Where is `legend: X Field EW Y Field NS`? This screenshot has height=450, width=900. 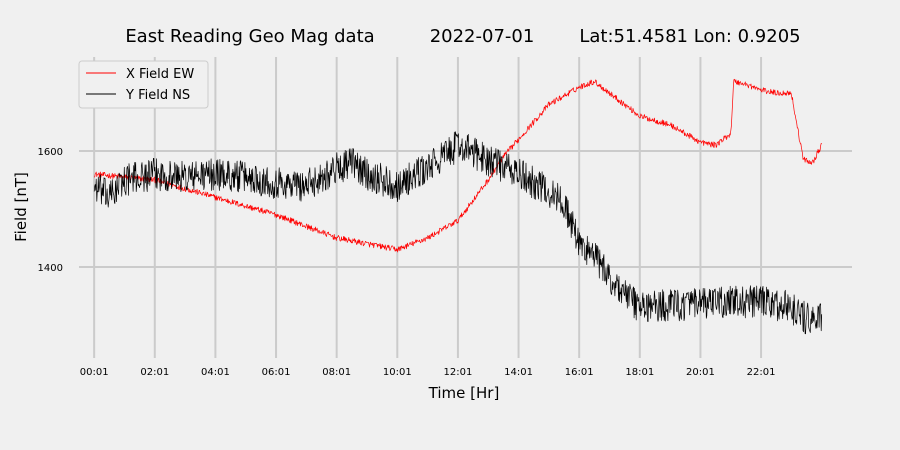 legend: X Field EW Y Field NS is located at coordinates (143, 84).